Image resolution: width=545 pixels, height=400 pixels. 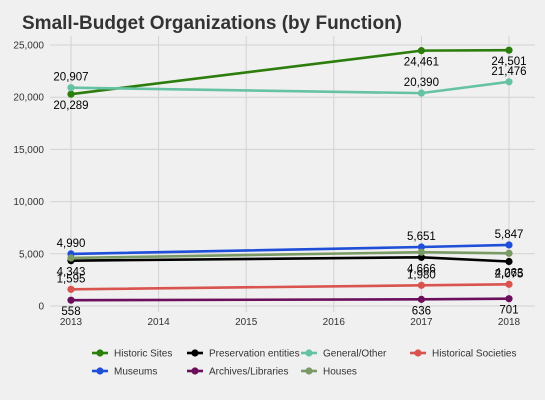 What do you see at coordinates (509, 322) in the screenshot?
I see `x-tick-label: 2018` at bounding box center [509, 322].